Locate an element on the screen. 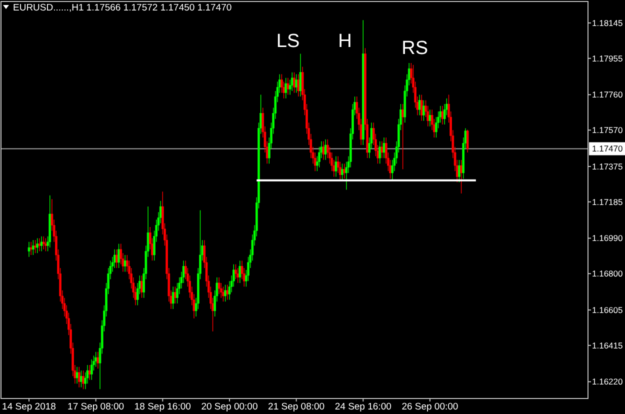 The height and width of the screenshot is (414, 625). y-tick-label: 1.17760 is located at coordinates (607, 95).